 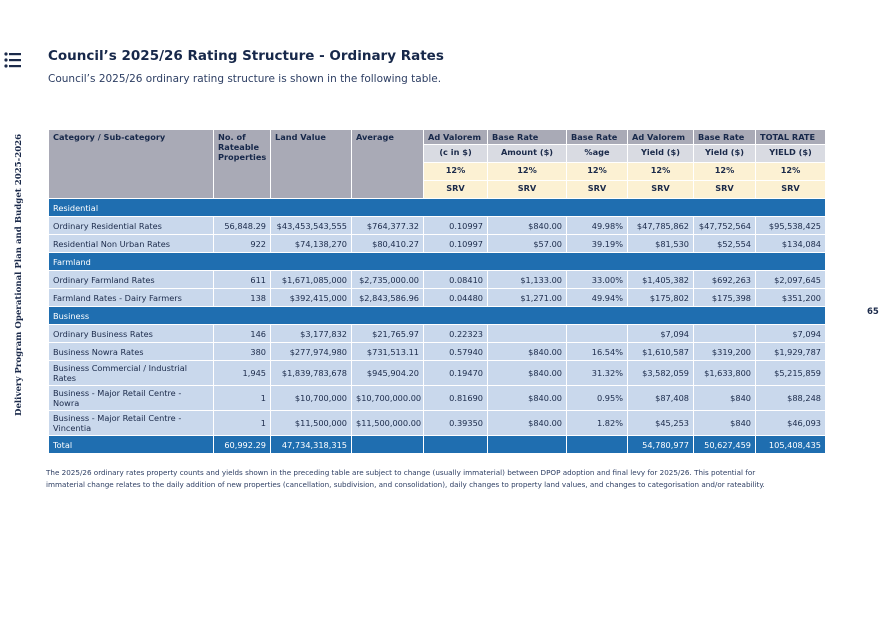 What do you see at coordinates (790, 243) in the screenshot?
I see `cell: $134,084` at bounding box center [790, 243].